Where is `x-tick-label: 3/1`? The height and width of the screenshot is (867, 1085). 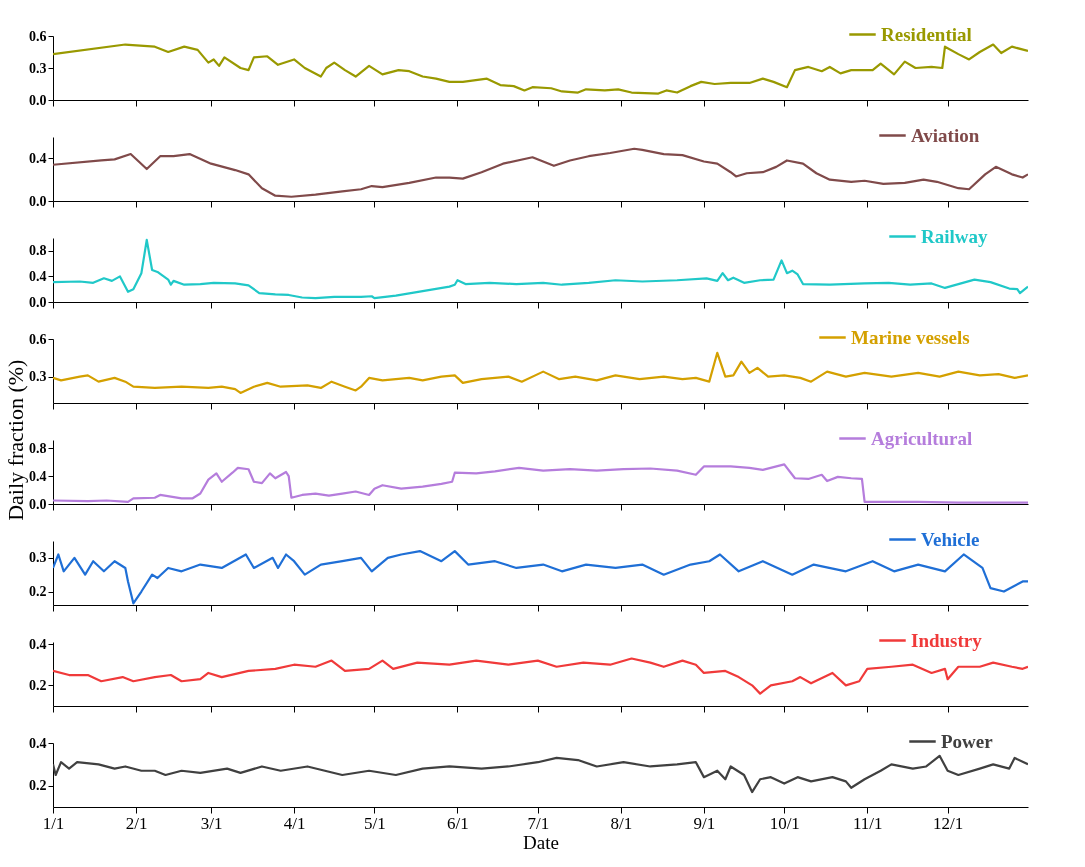 x-tick-label: 3/1 is located at coordinates (211, 823).